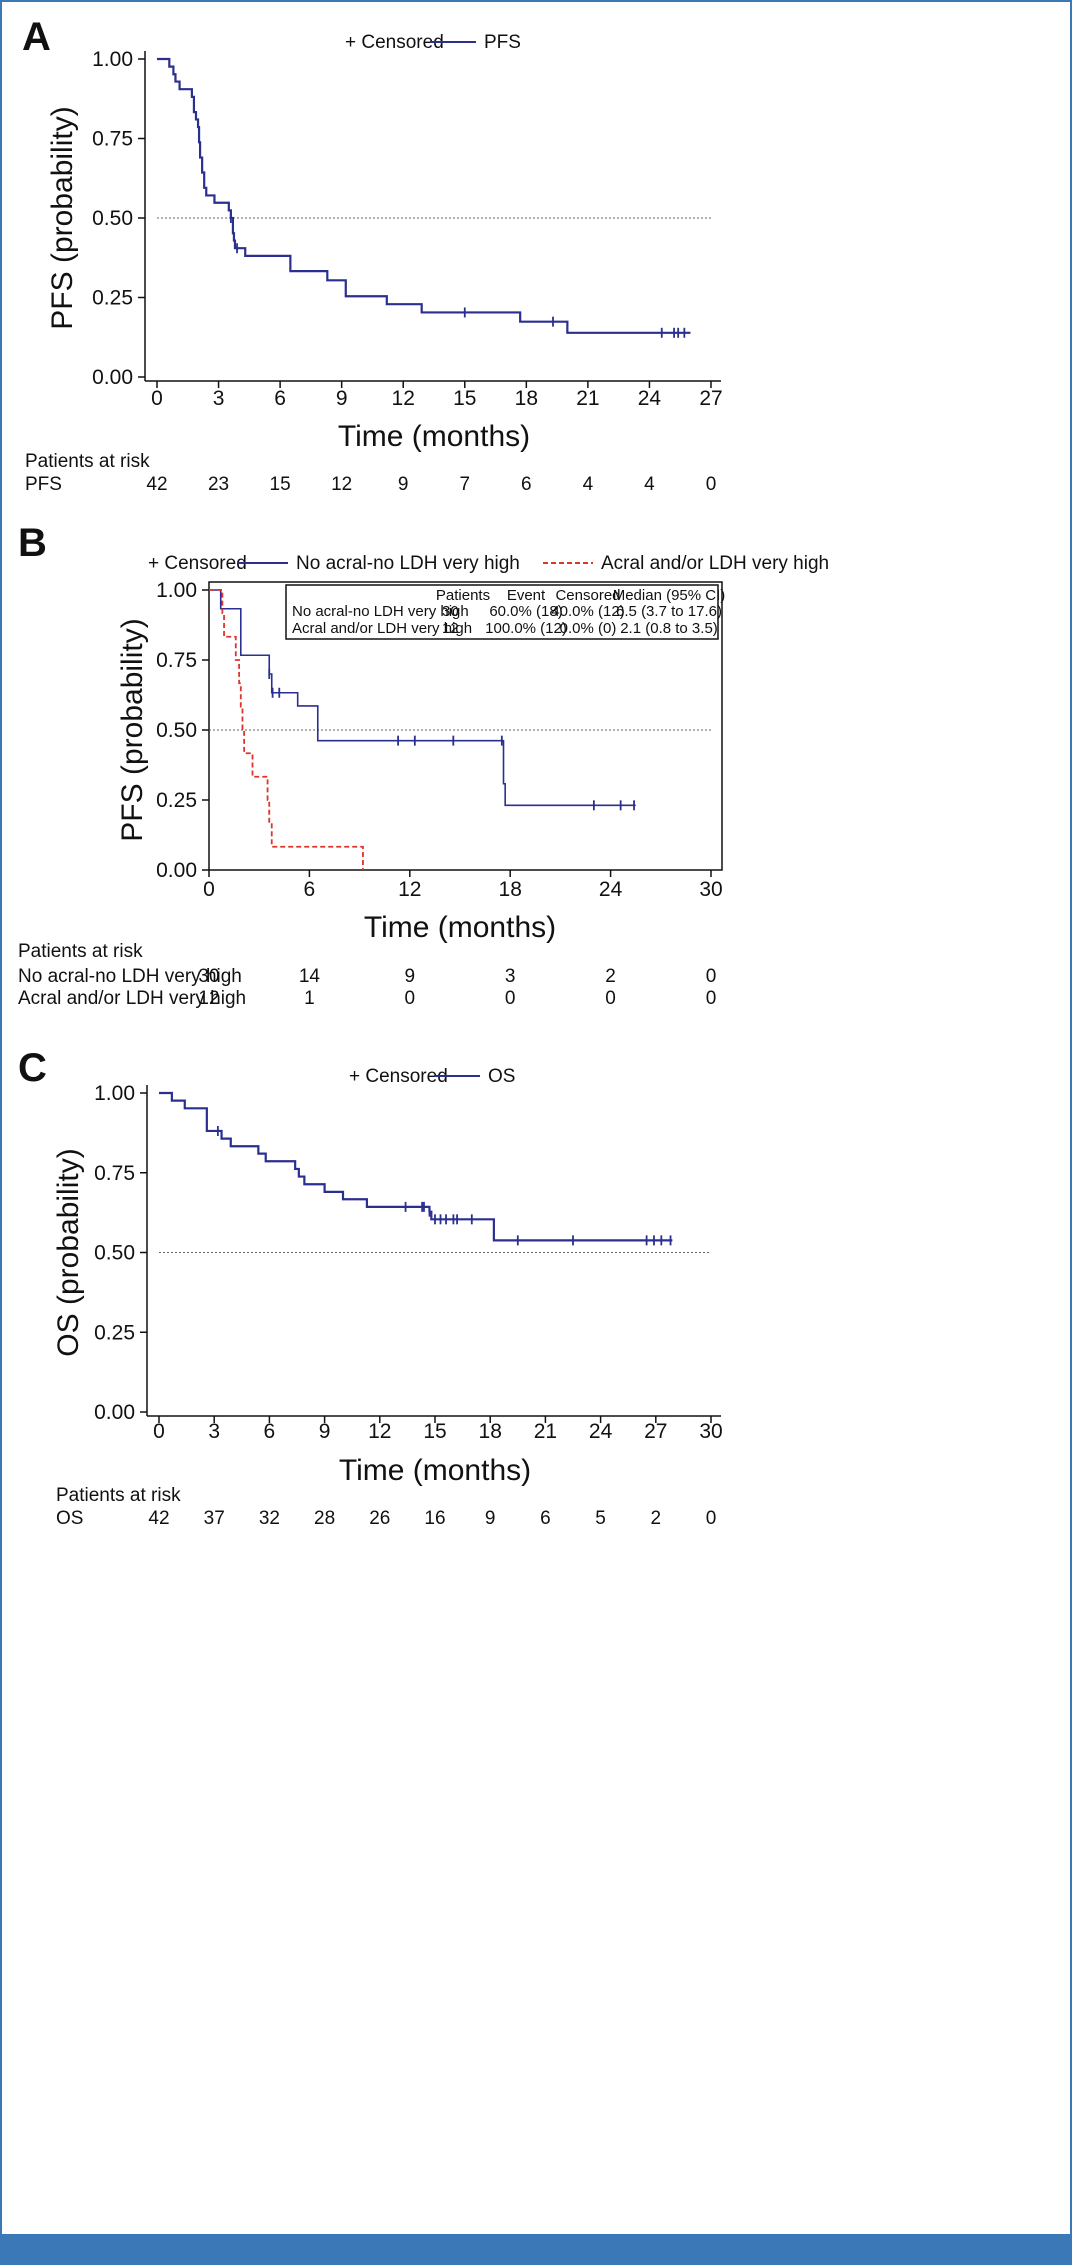 This screenshot has width=1072, height=2265. What do you see at coordinates (502, 42) in the screenshot?
I see `legend-label: PFS` at bounding box center [502, 42].